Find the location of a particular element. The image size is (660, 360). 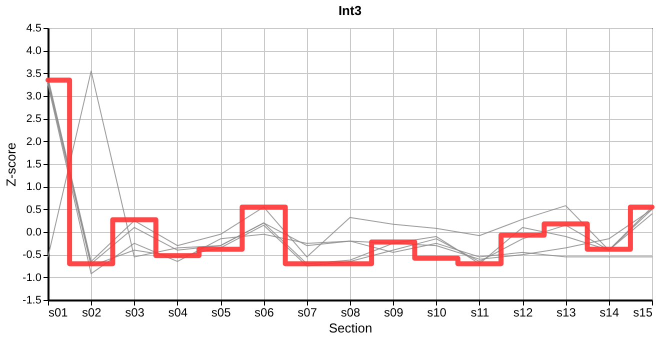

y-tick-label: 4.5 is located at coordinates (34, 28).